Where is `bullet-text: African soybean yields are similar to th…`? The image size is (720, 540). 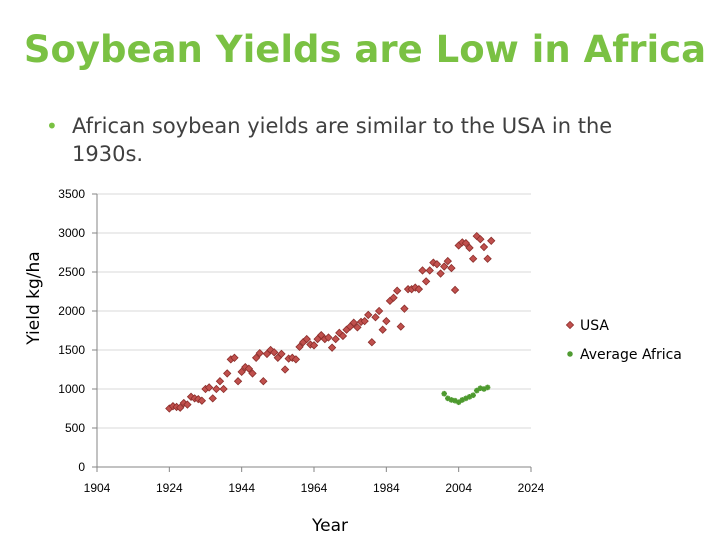 bullet-text: African soybean yields are similar to th… is located at coordinates (342, 140).